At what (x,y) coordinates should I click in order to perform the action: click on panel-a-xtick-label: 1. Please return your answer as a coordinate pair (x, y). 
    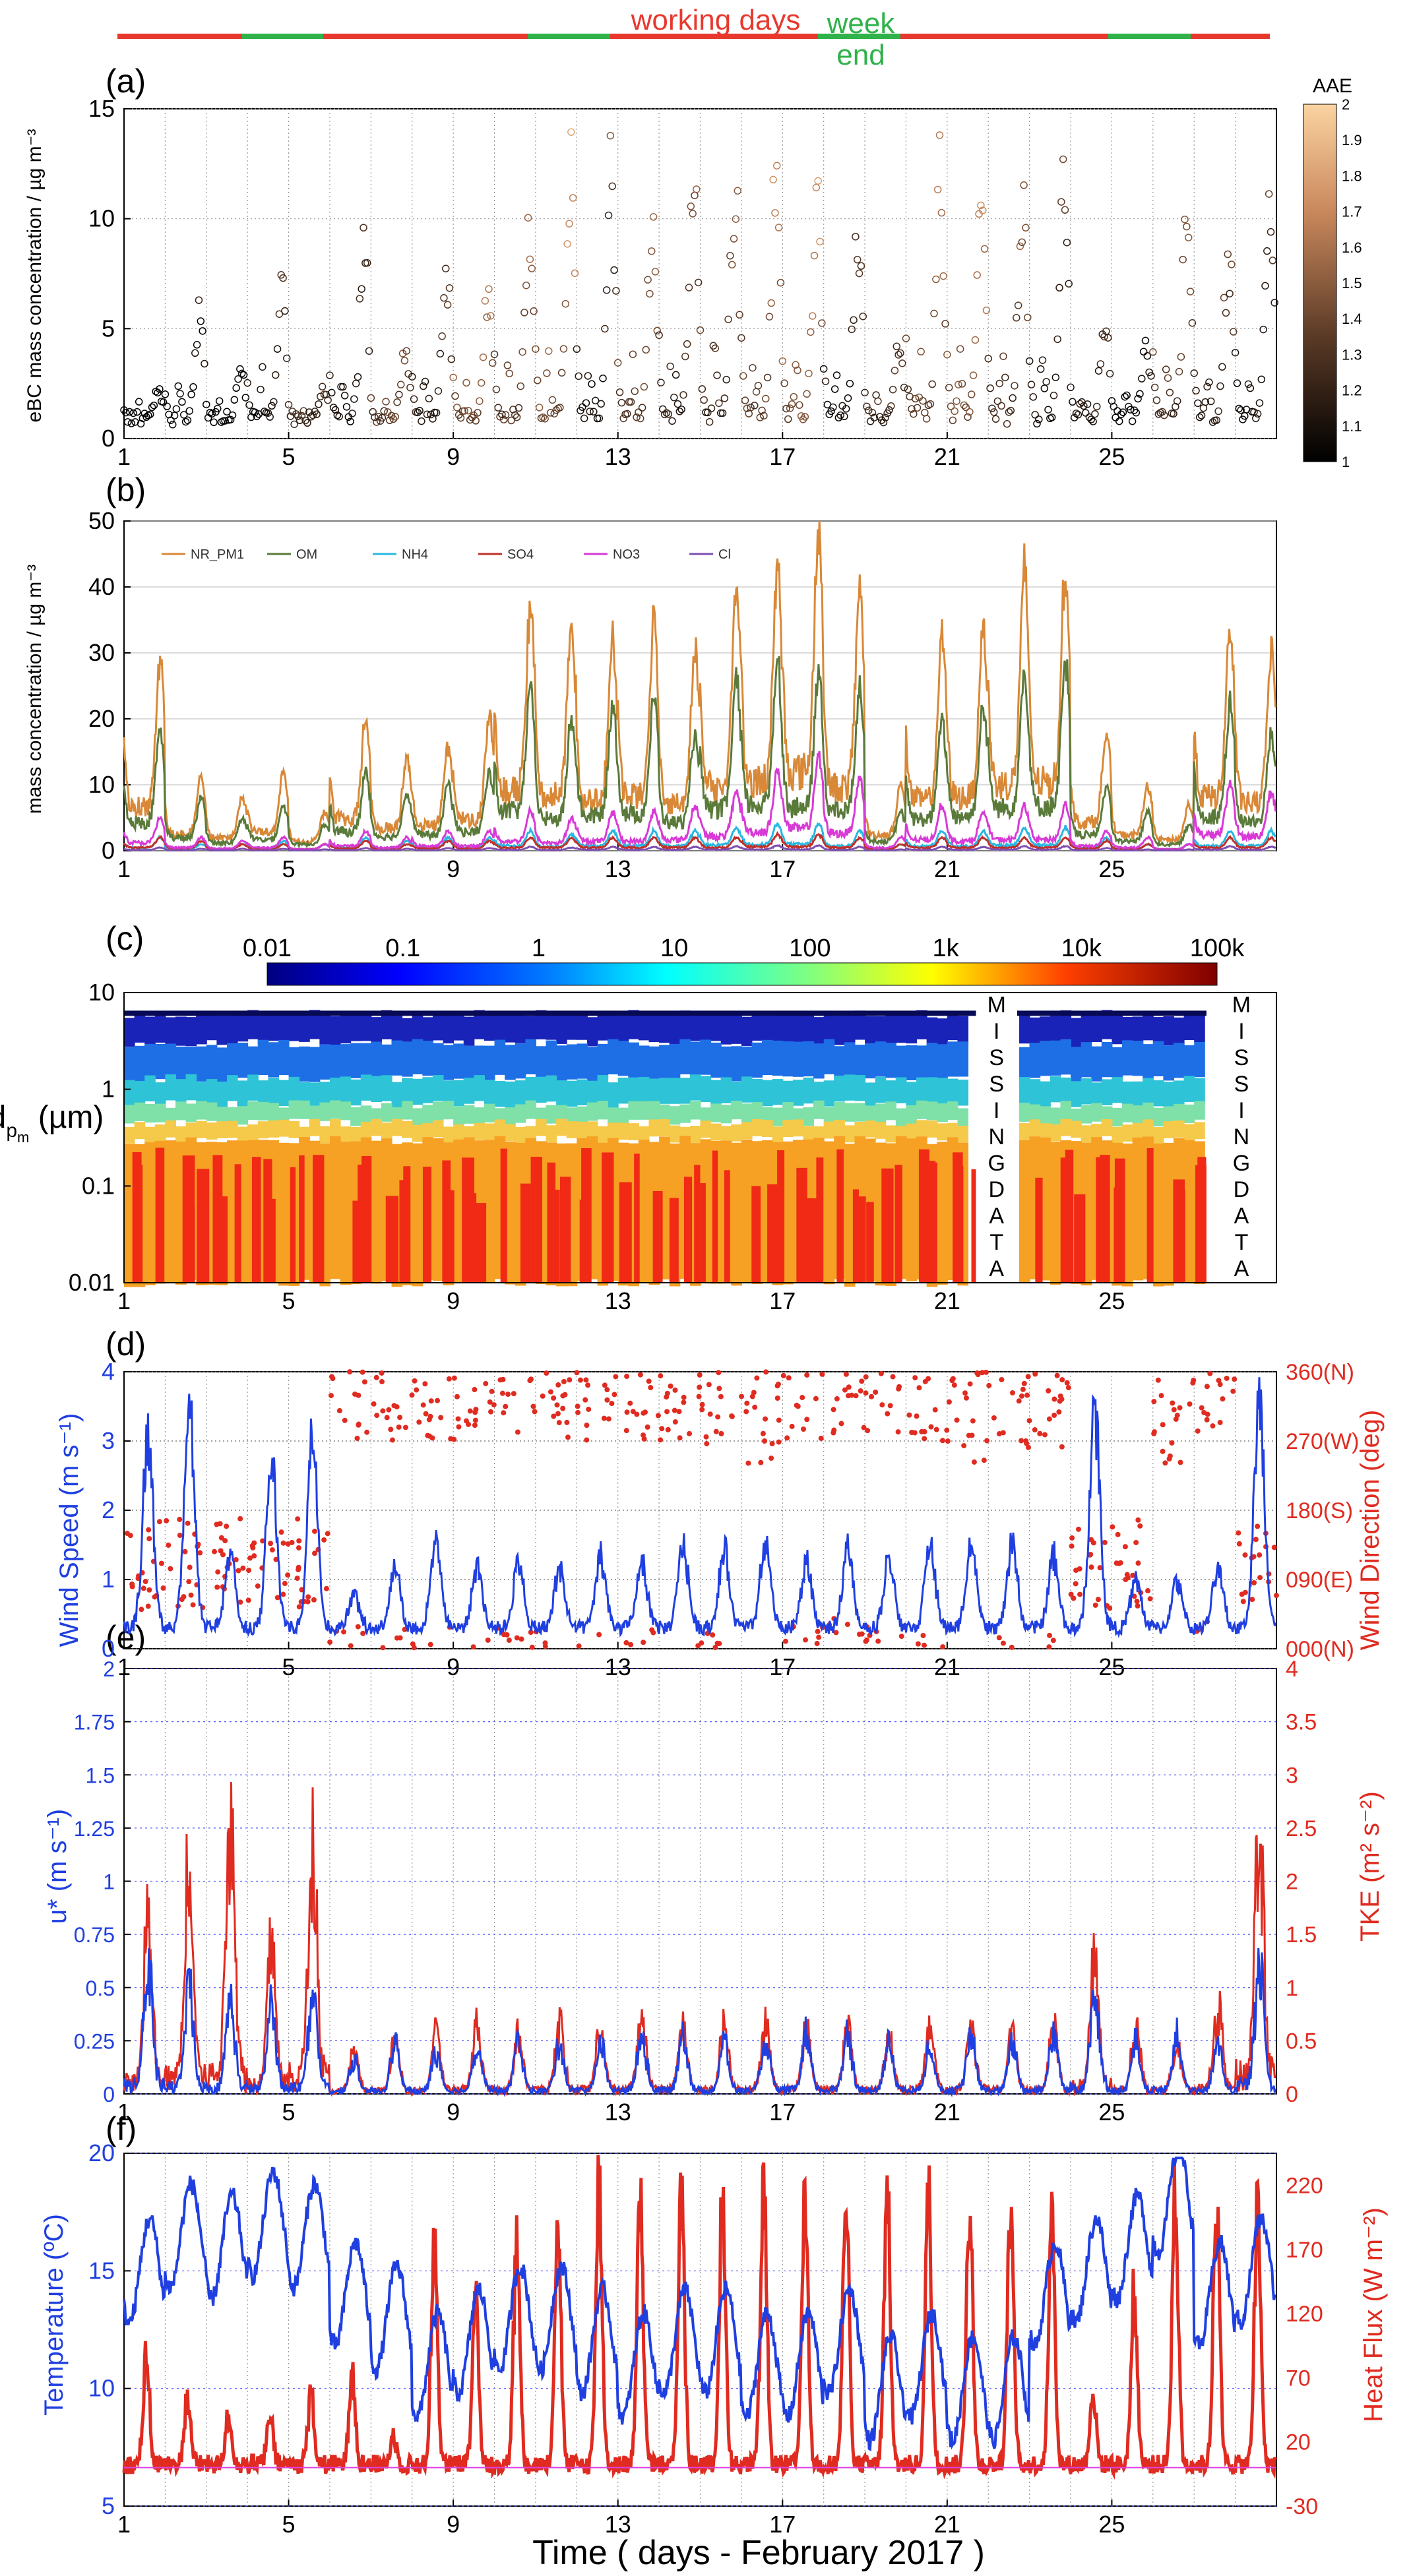
    Looking at the image, I should click on (124, 456).